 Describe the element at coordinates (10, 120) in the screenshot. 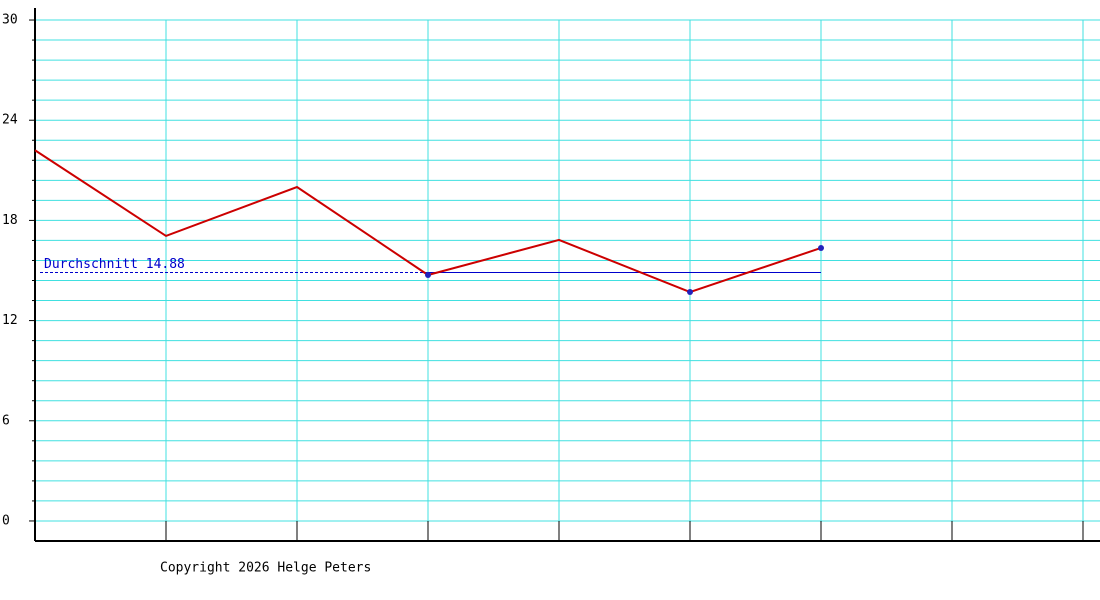

I see `y-tick-label: 24` at that location.